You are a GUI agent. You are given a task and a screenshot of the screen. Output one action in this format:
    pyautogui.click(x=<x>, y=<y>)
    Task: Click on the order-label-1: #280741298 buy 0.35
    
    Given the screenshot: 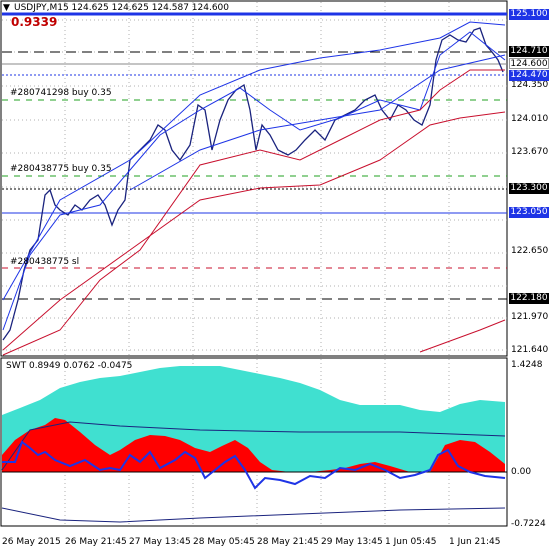 What is the action you would take?
    pyautogui.click(x=61, y=93)
    